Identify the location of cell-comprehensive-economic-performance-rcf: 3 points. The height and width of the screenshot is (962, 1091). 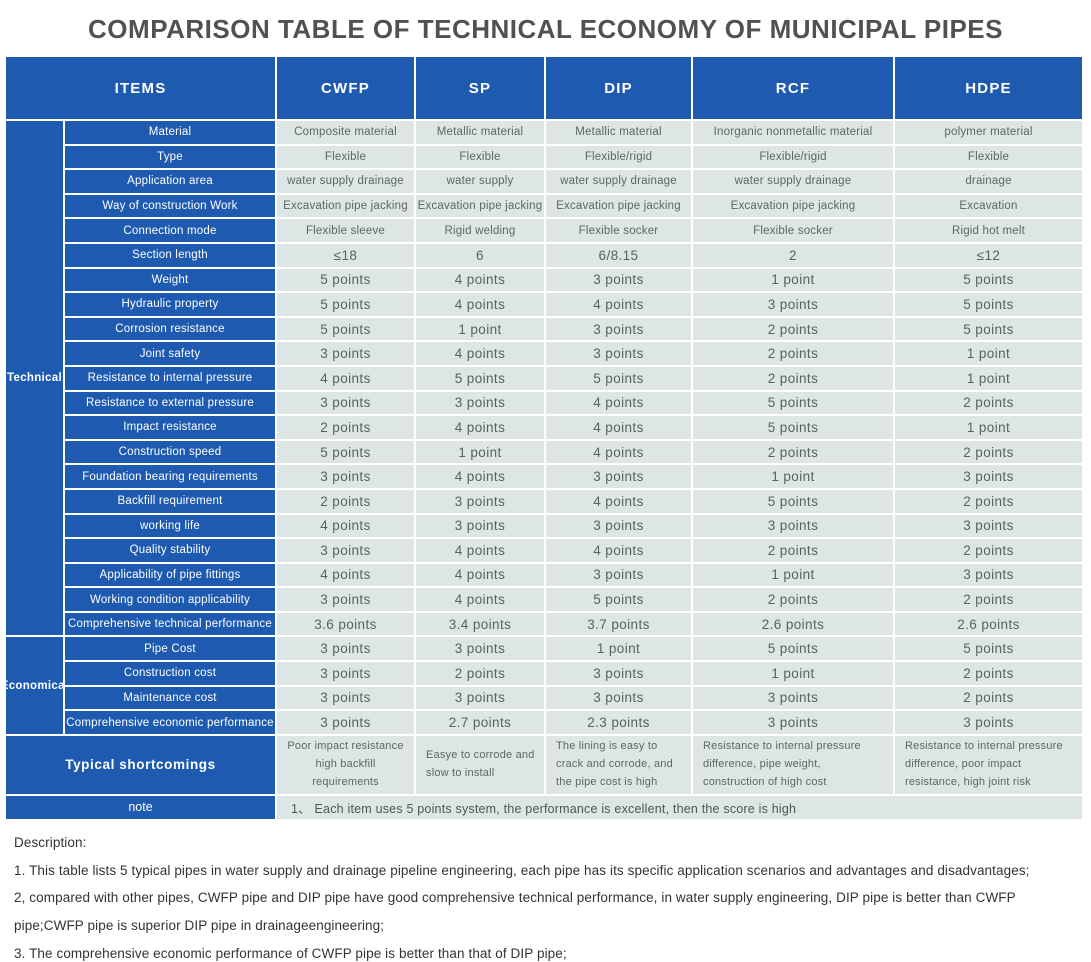
(793, 722).